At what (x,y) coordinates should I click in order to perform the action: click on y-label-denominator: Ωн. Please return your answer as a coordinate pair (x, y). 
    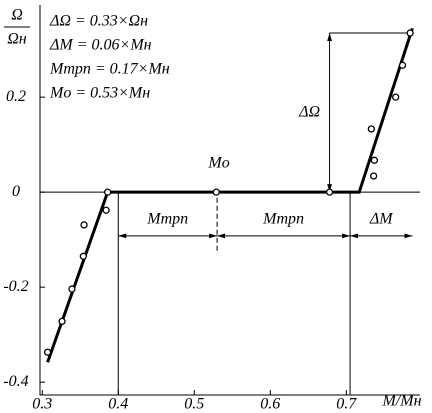
    Looking at the image, I should click on (17, 39).